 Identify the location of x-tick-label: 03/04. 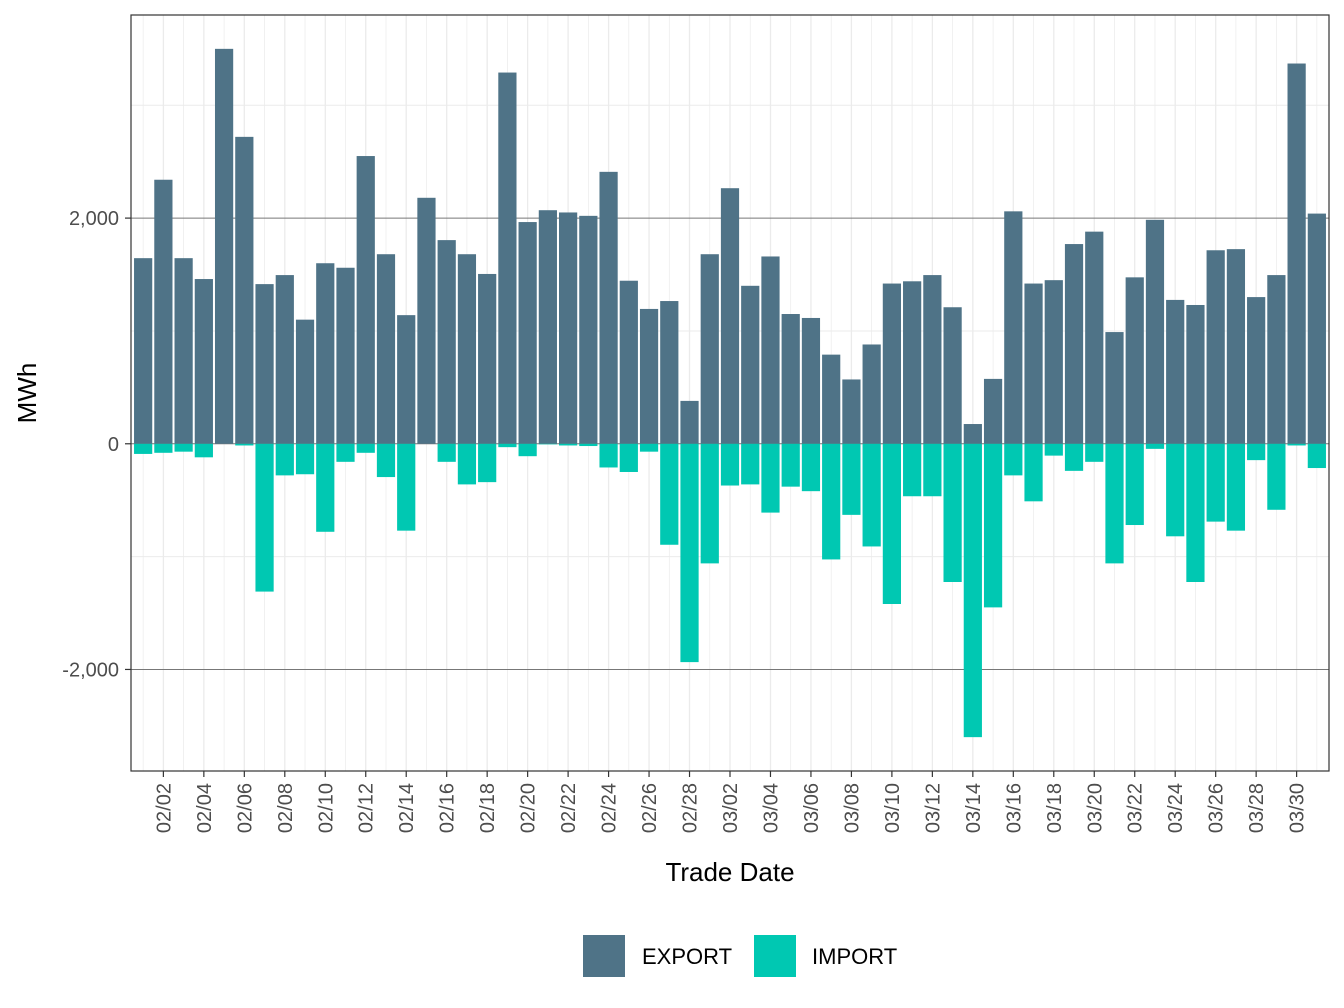
(771, 808).